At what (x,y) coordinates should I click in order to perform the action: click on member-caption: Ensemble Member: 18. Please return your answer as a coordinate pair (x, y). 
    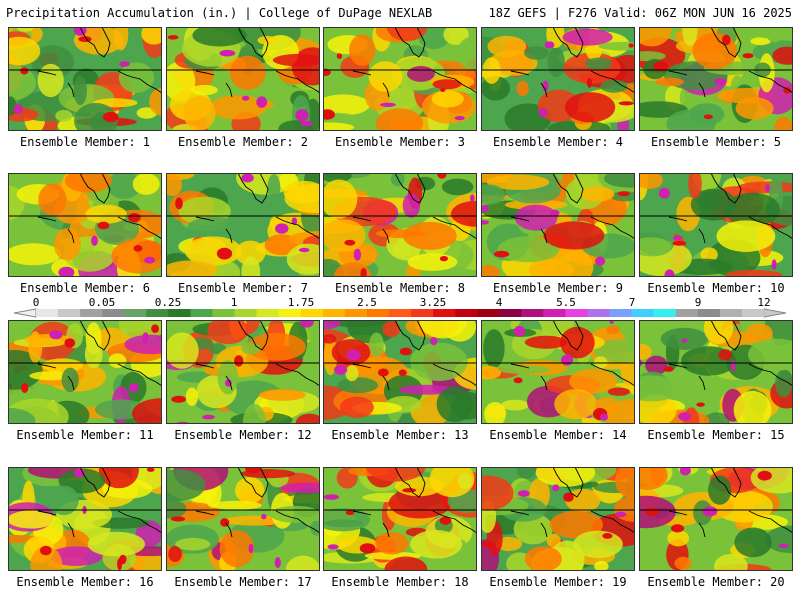
    Looking at the image, I should click on (400, 582).